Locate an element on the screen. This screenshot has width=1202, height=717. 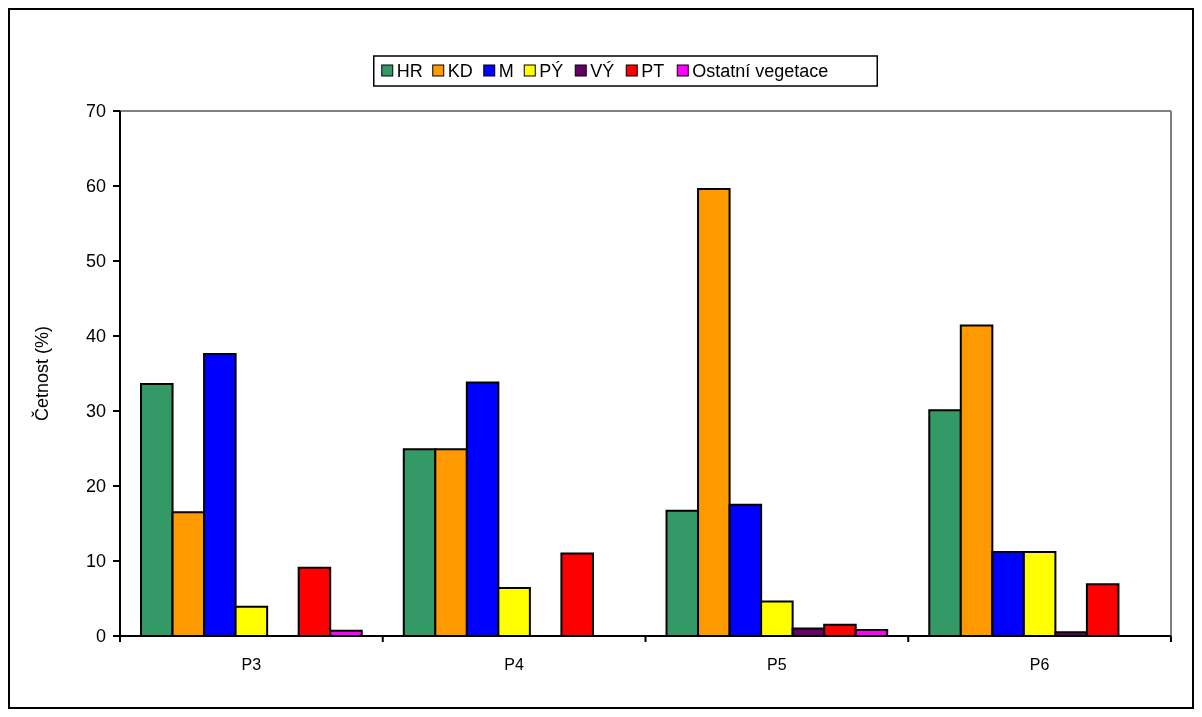
legend-label: VÝ is located at coordinates (602, 71).